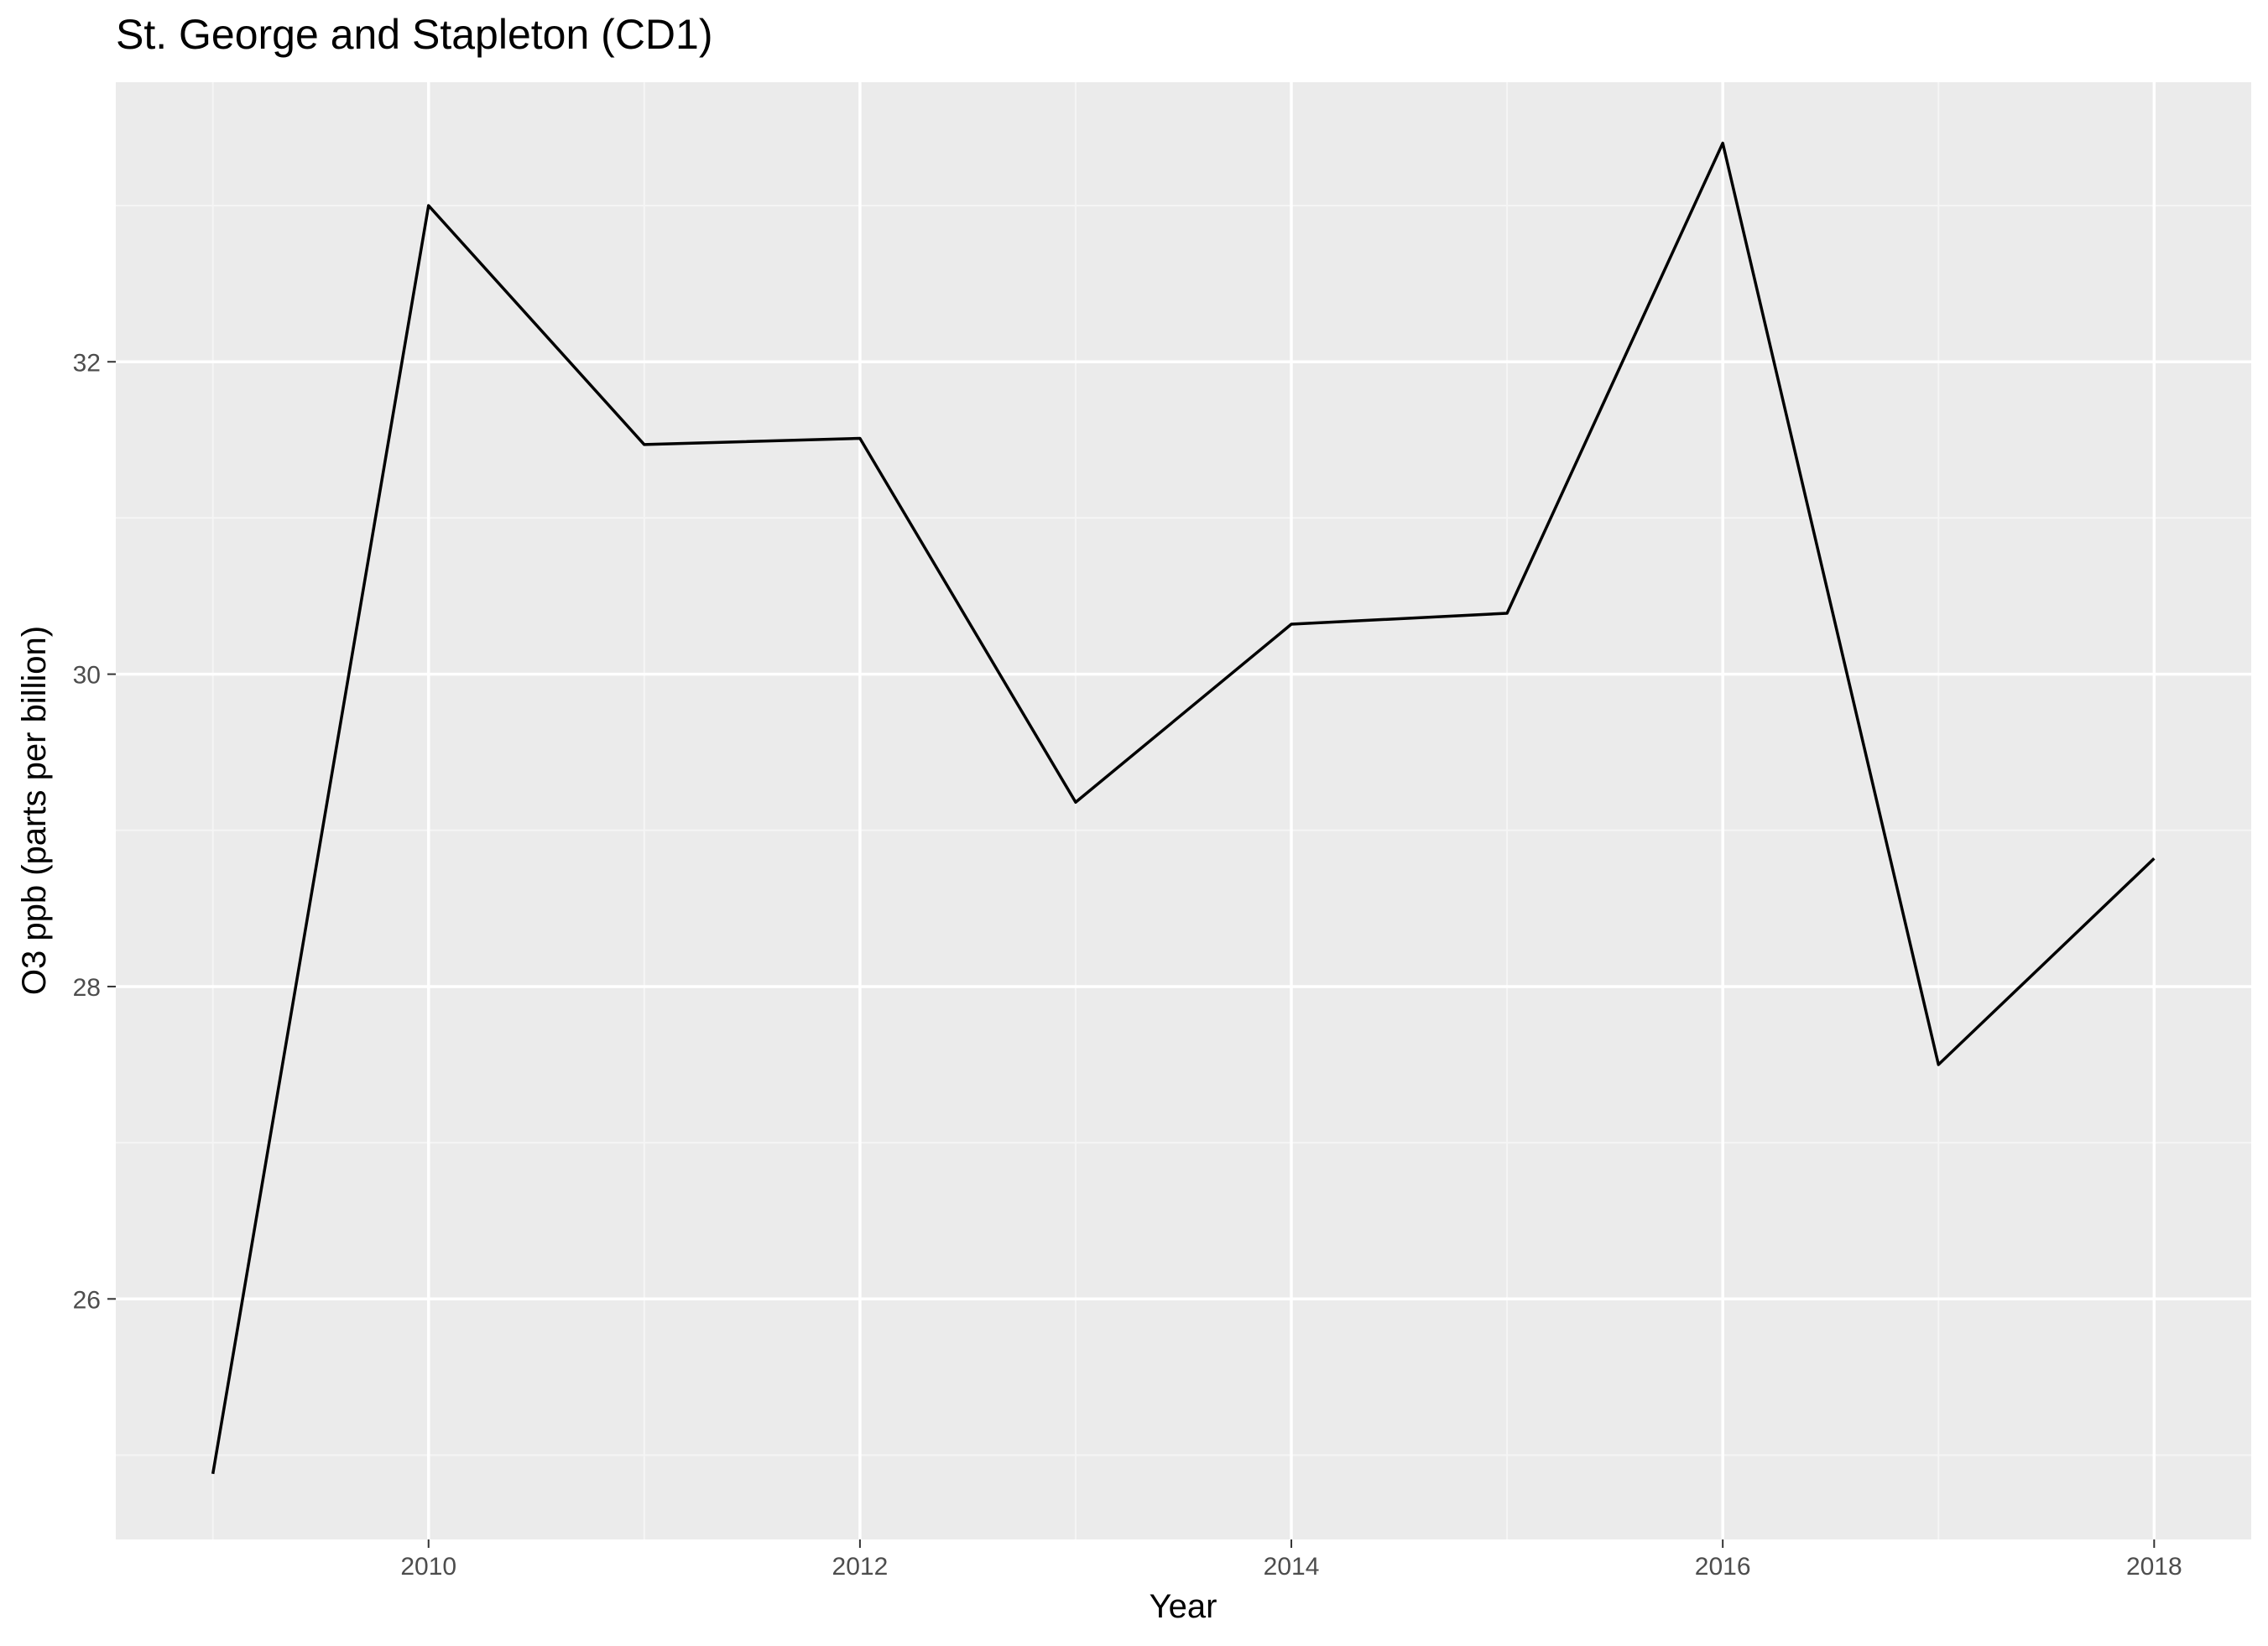  Describe the element at coordinates (87, 363) in the screenshot. I see `y-tick-label-3: 32` at that location.